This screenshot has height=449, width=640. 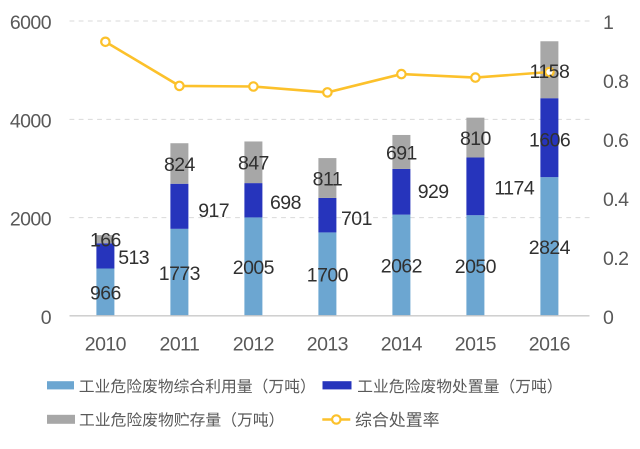 I want to click on svg-text: 824, so click(x=180, y=165).